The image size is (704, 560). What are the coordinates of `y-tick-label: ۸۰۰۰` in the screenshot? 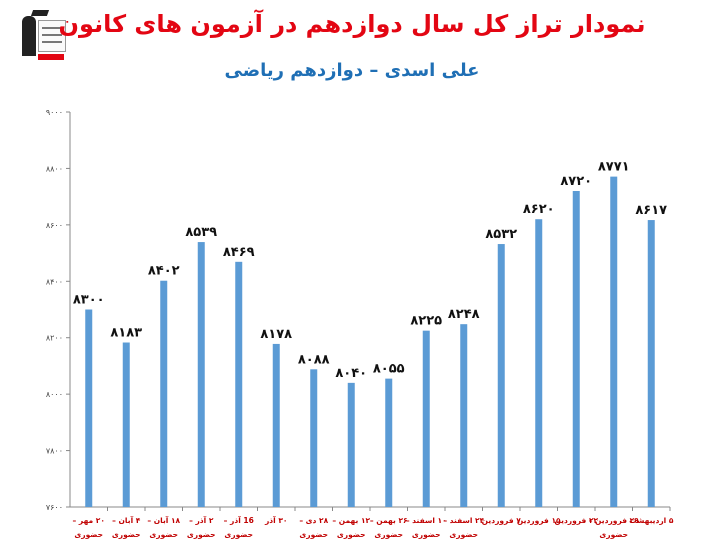 It's located at (54, 394).